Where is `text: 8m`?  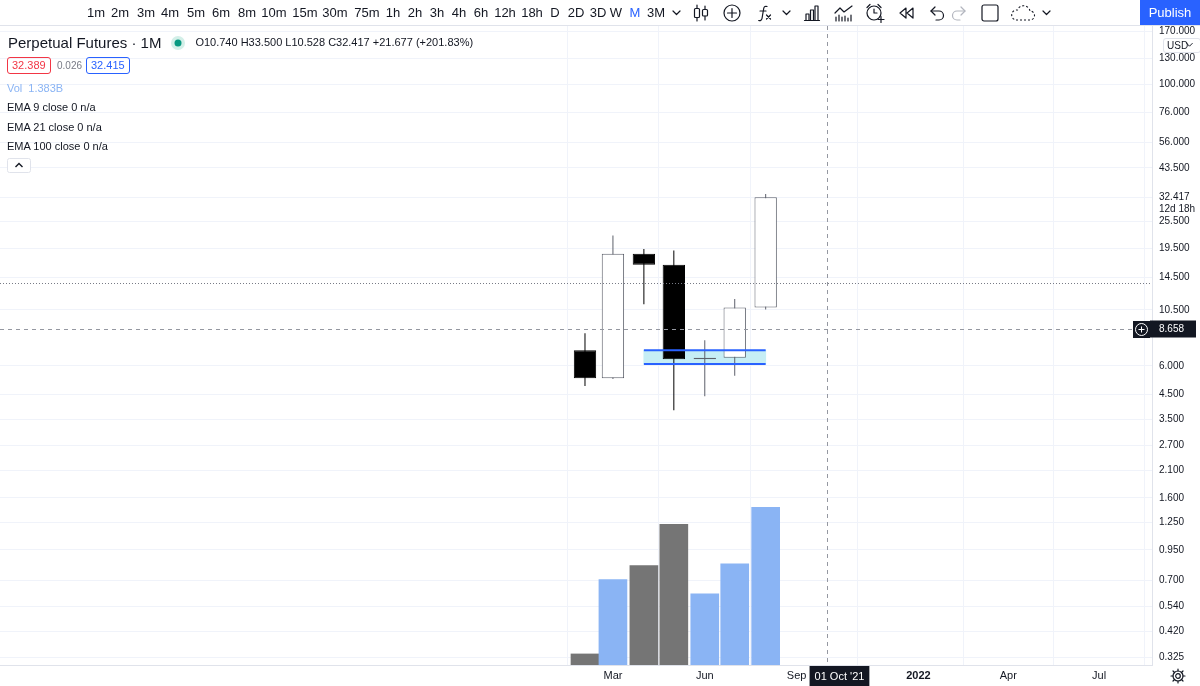 text: 8m is located at coordinates (247, 12).